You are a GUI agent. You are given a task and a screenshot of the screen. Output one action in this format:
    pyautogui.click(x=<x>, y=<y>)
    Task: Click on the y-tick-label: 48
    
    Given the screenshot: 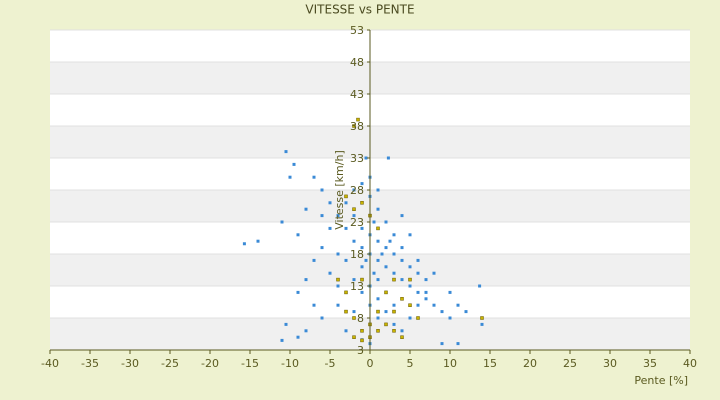 What is the action you would take?
    pyautogui.click(x=357, y=62)
    